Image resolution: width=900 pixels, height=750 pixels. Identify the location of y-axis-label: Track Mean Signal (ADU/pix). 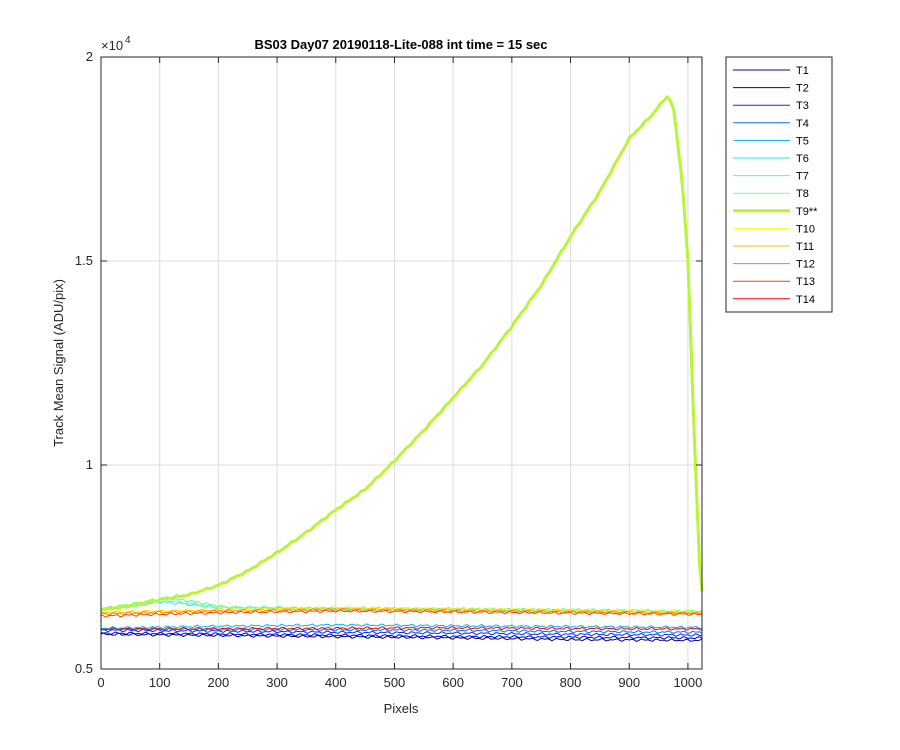
(58, 363).